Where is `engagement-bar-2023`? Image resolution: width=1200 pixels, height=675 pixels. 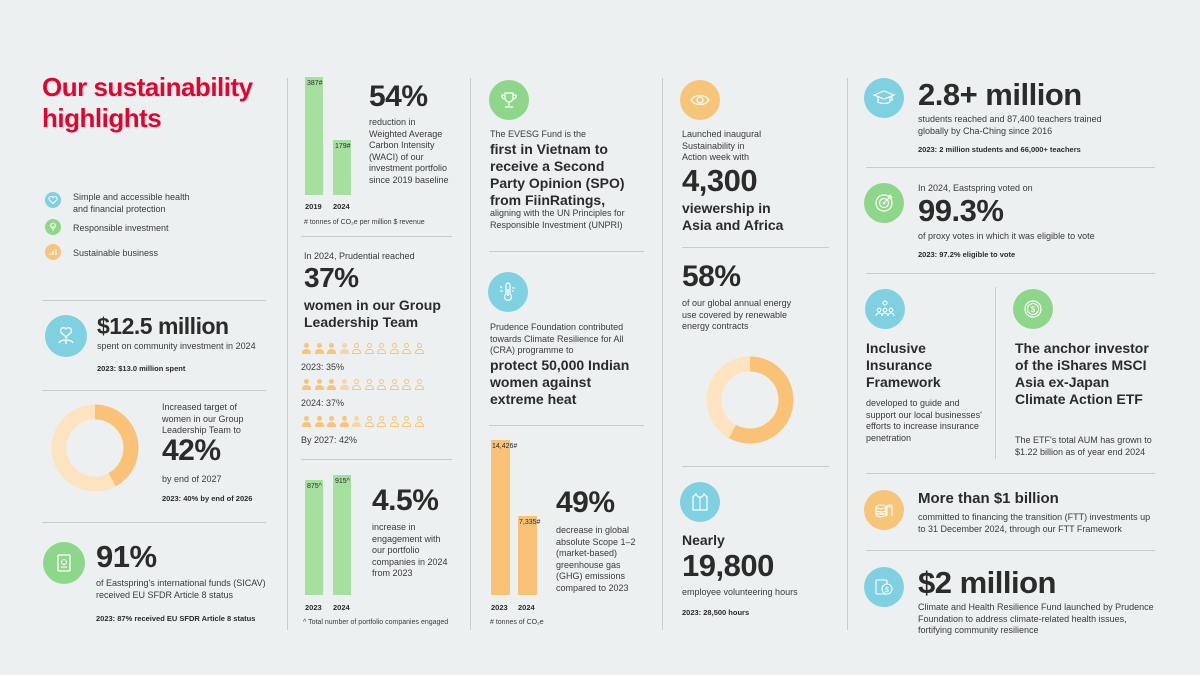 engagement-bar-2023 is located at coordinates (314, 537).